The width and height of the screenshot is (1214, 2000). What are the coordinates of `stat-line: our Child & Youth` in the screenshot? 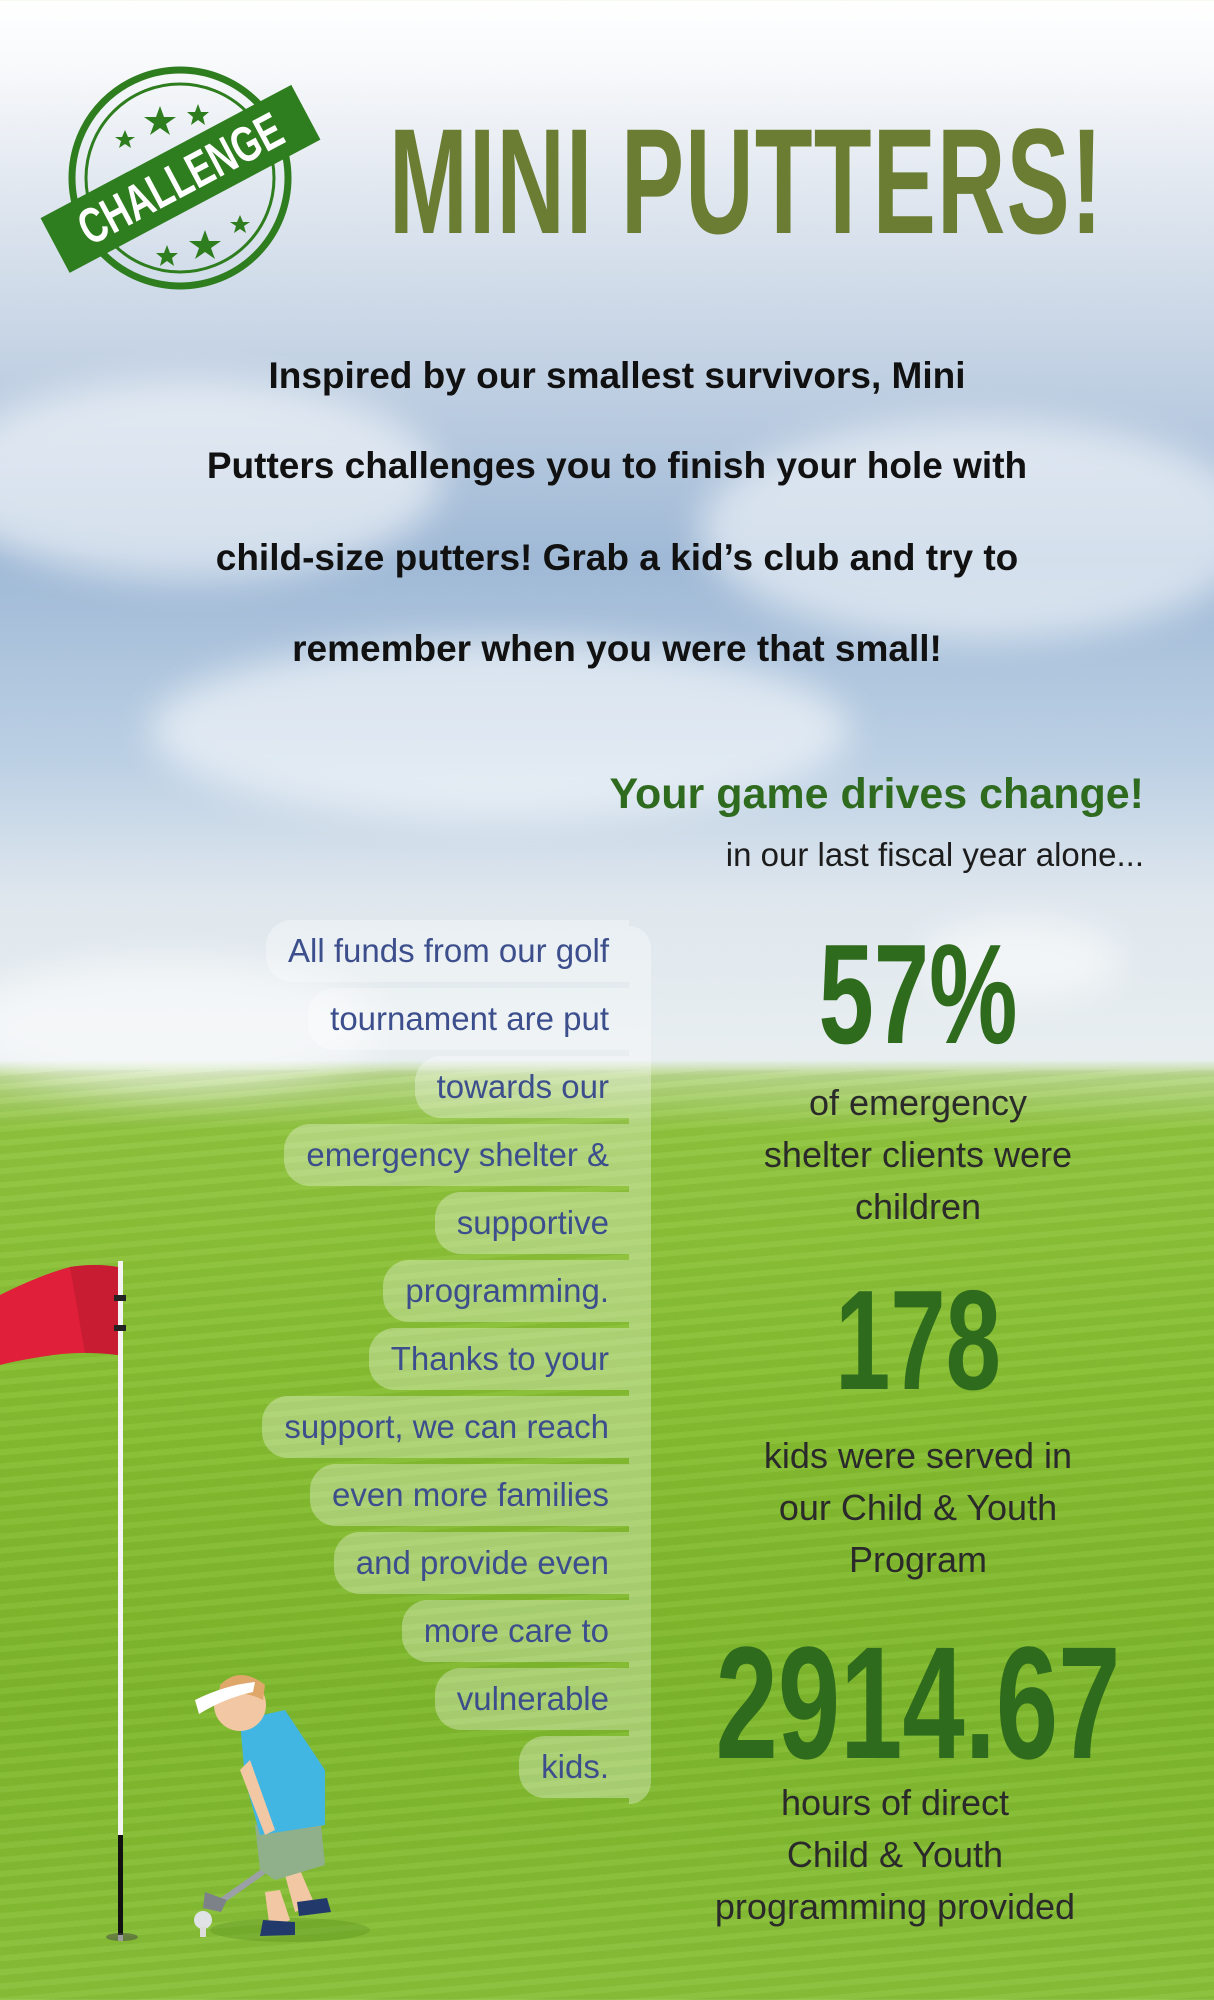 It's located at (918, 1507).